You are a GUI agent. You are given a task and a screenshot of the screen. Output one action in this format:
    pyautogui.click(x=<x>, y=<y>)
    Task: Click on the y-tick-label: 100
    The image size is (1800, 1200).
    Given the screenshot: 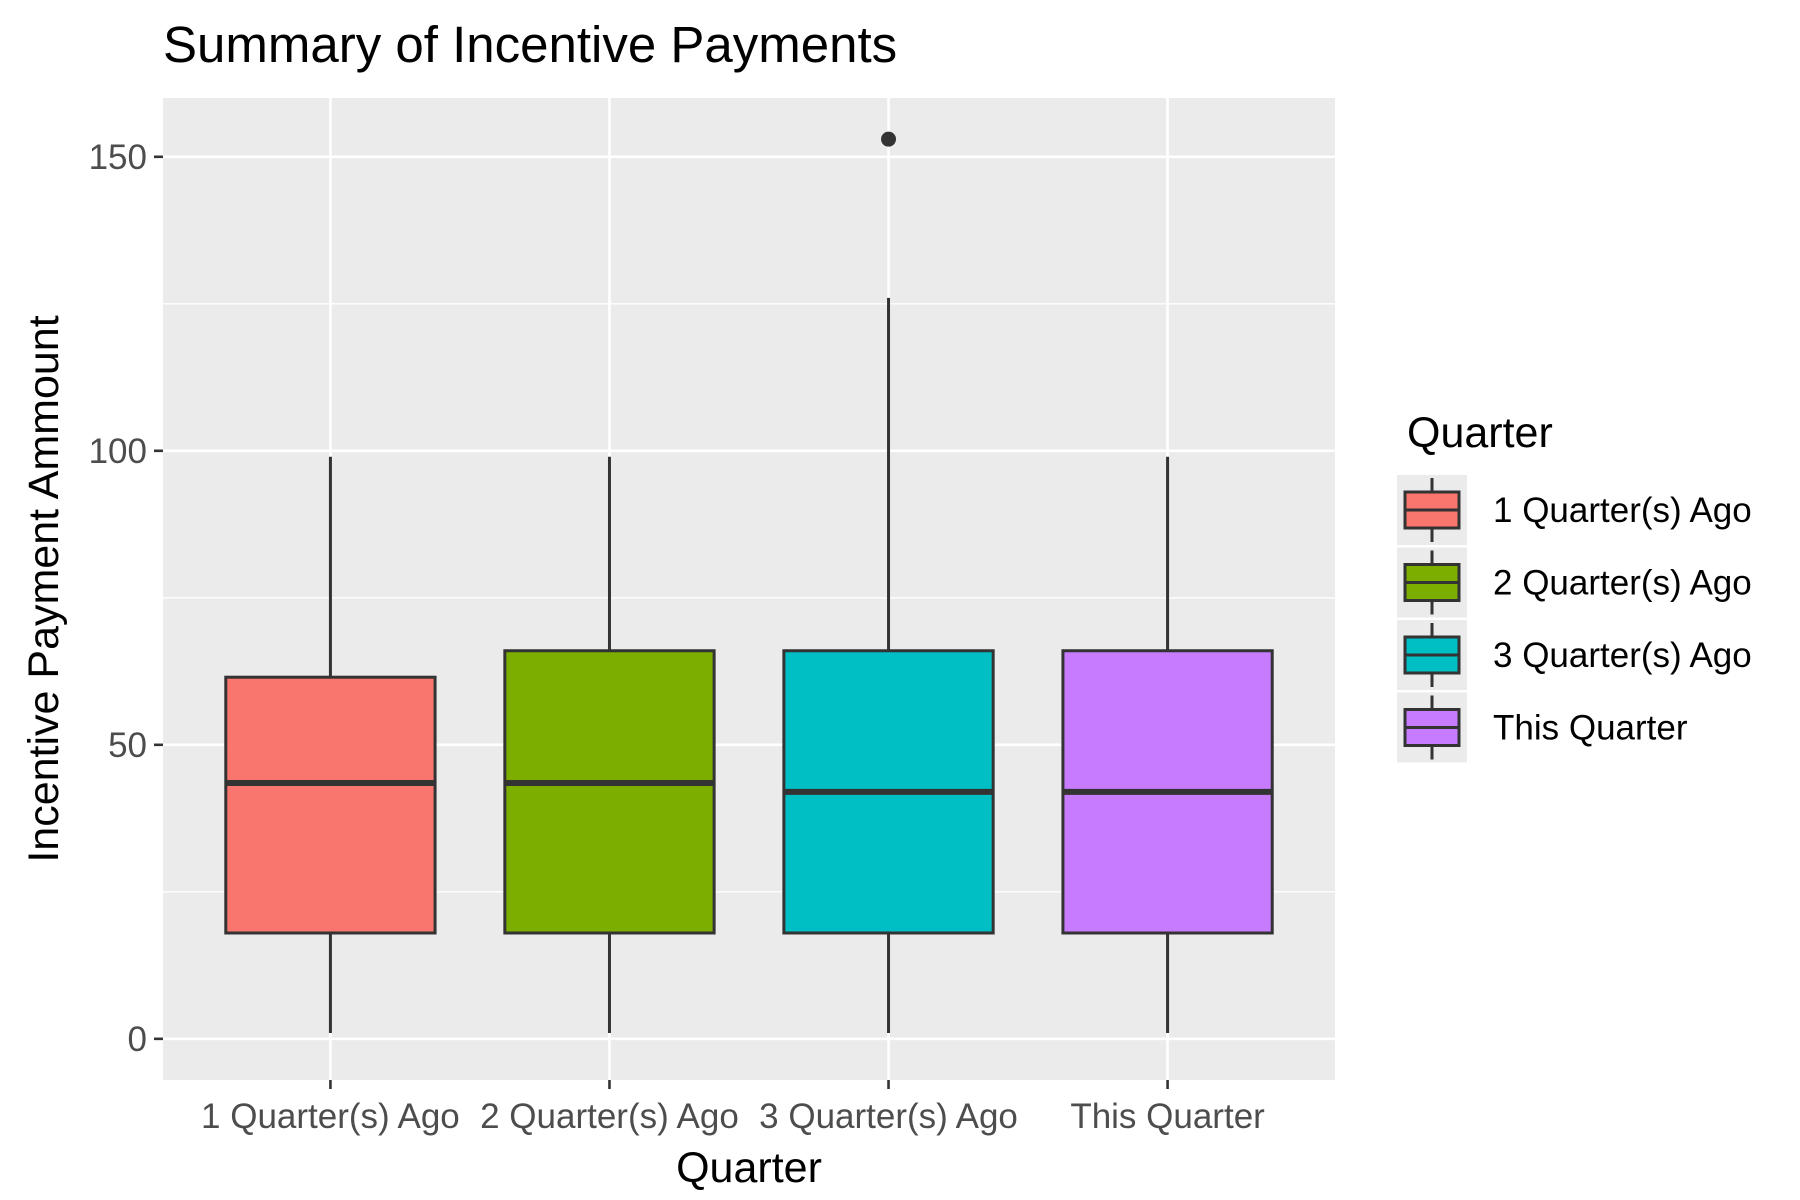 What is the action you would take?
    pyautogui.click(x=118, y=451)
    